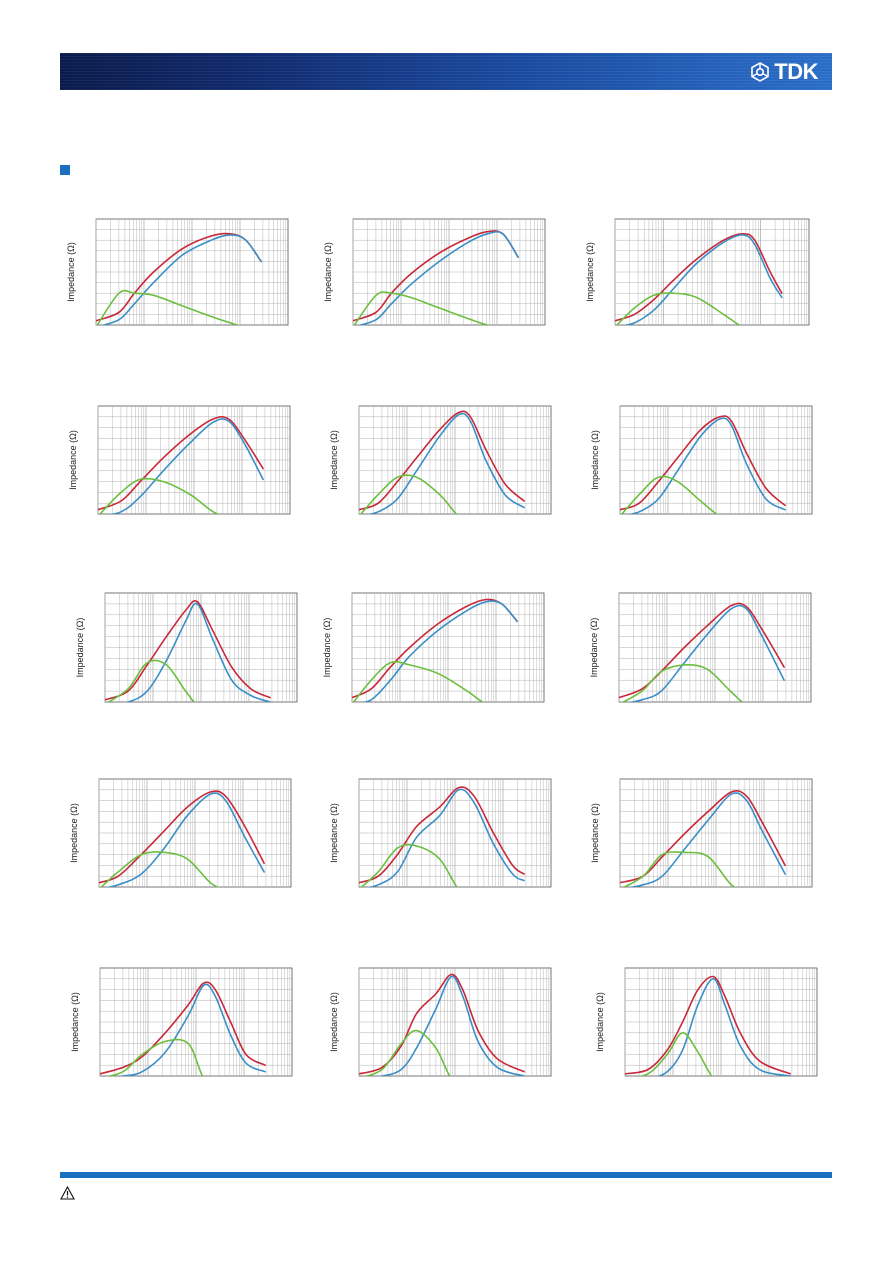 This screenshot has height=1263, width=892. What do you see at coordinates (760, 72) in the screenshot?
I see `tdk-emblem-icon` at bounding box center [760, 72].